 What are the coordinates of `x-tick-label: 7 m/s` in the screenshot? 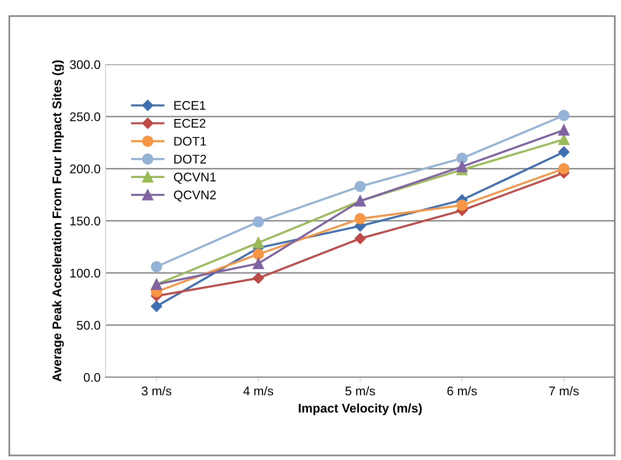 It's located at (564, 391).